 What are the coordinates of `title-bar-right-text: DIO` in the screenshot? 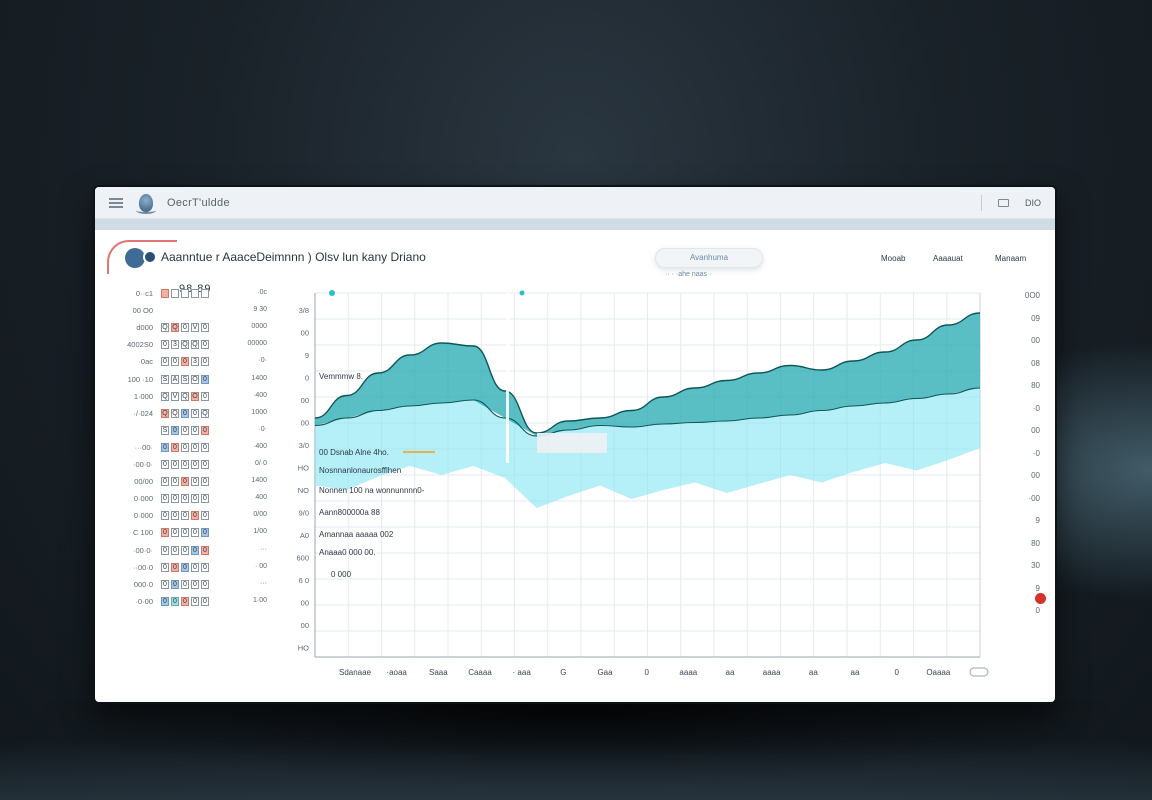 It's located at (1032, 203).